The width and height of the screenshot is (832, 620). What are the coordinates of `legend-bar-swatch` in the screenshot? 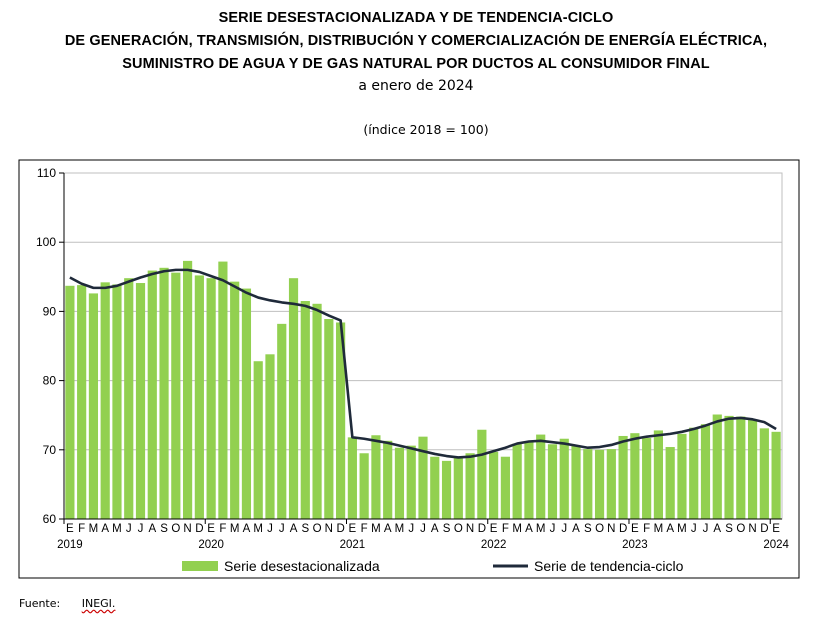 It's located at (200, 566).